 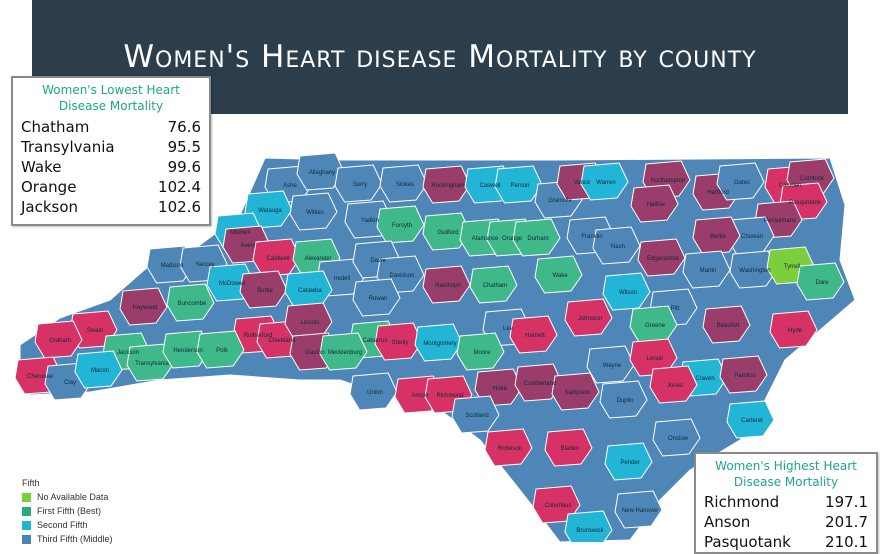 I want to click on county-surry, so click(x=358, y=183).